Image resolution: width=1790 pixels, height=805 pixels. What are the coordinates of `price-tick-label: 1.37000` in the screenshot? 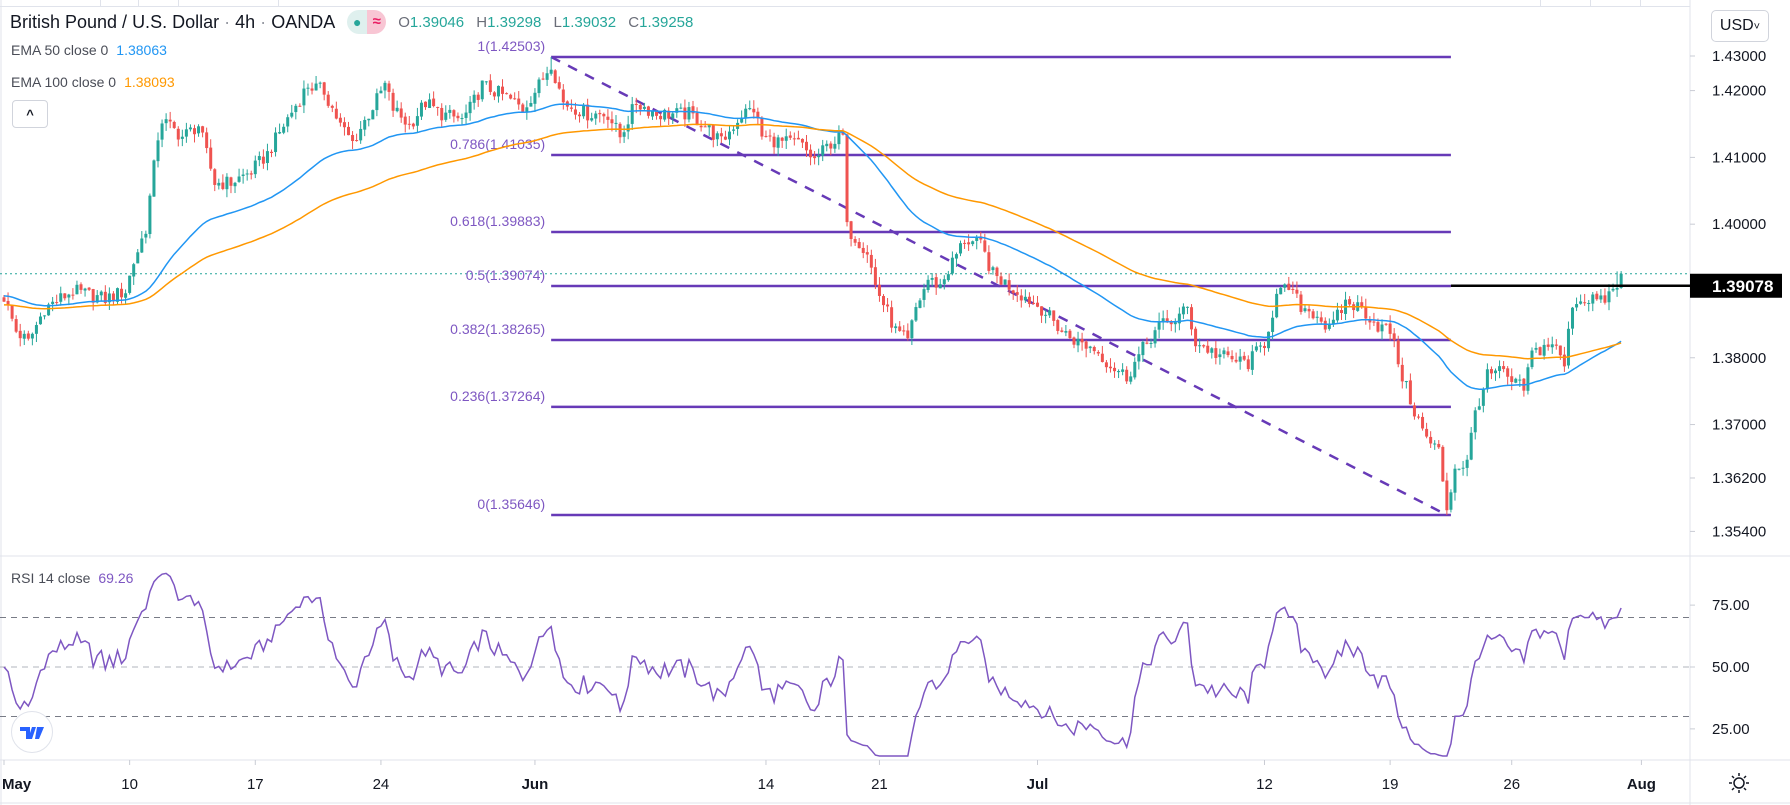 It's located at (1739, 425).